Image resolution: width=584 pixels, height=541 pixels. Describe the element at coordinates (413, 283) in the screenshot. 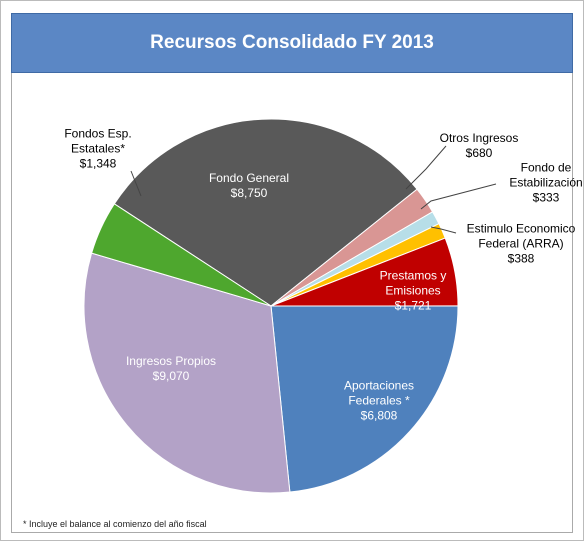

I see `category-label: Prestamos y Emisiones` at that location.